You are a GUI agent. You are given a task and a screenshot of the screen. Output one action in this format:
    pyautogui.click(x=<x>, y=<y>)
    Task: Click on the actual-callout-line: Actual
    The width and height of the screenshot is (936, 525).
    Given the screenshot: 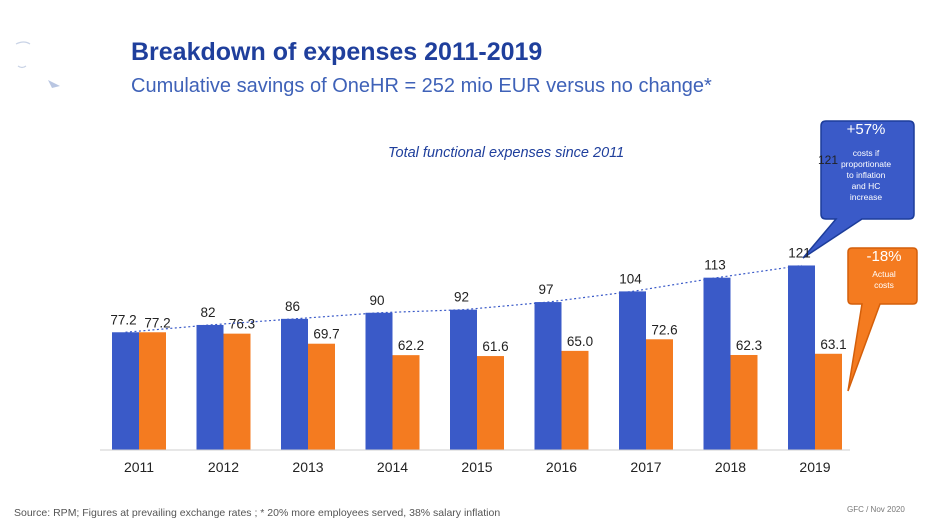 What is the action you would take?
    pyautogui.click(x=884, y=274)
    